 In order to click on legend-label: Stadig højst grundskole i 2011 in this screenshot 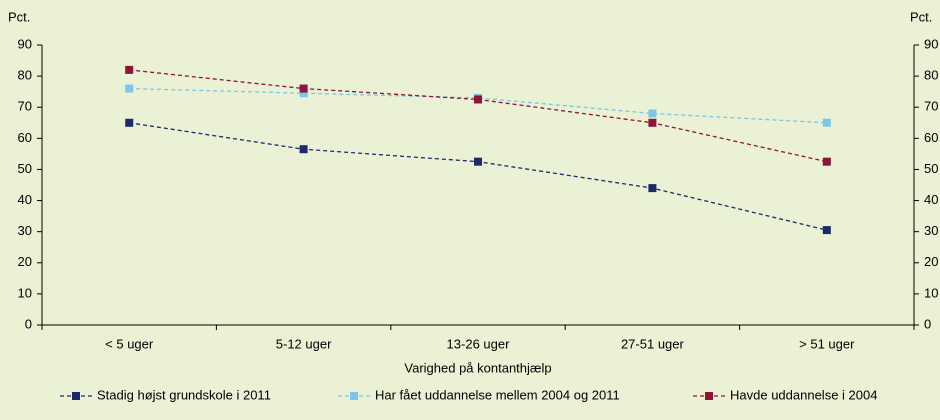, I will do `click(184, 394)`.